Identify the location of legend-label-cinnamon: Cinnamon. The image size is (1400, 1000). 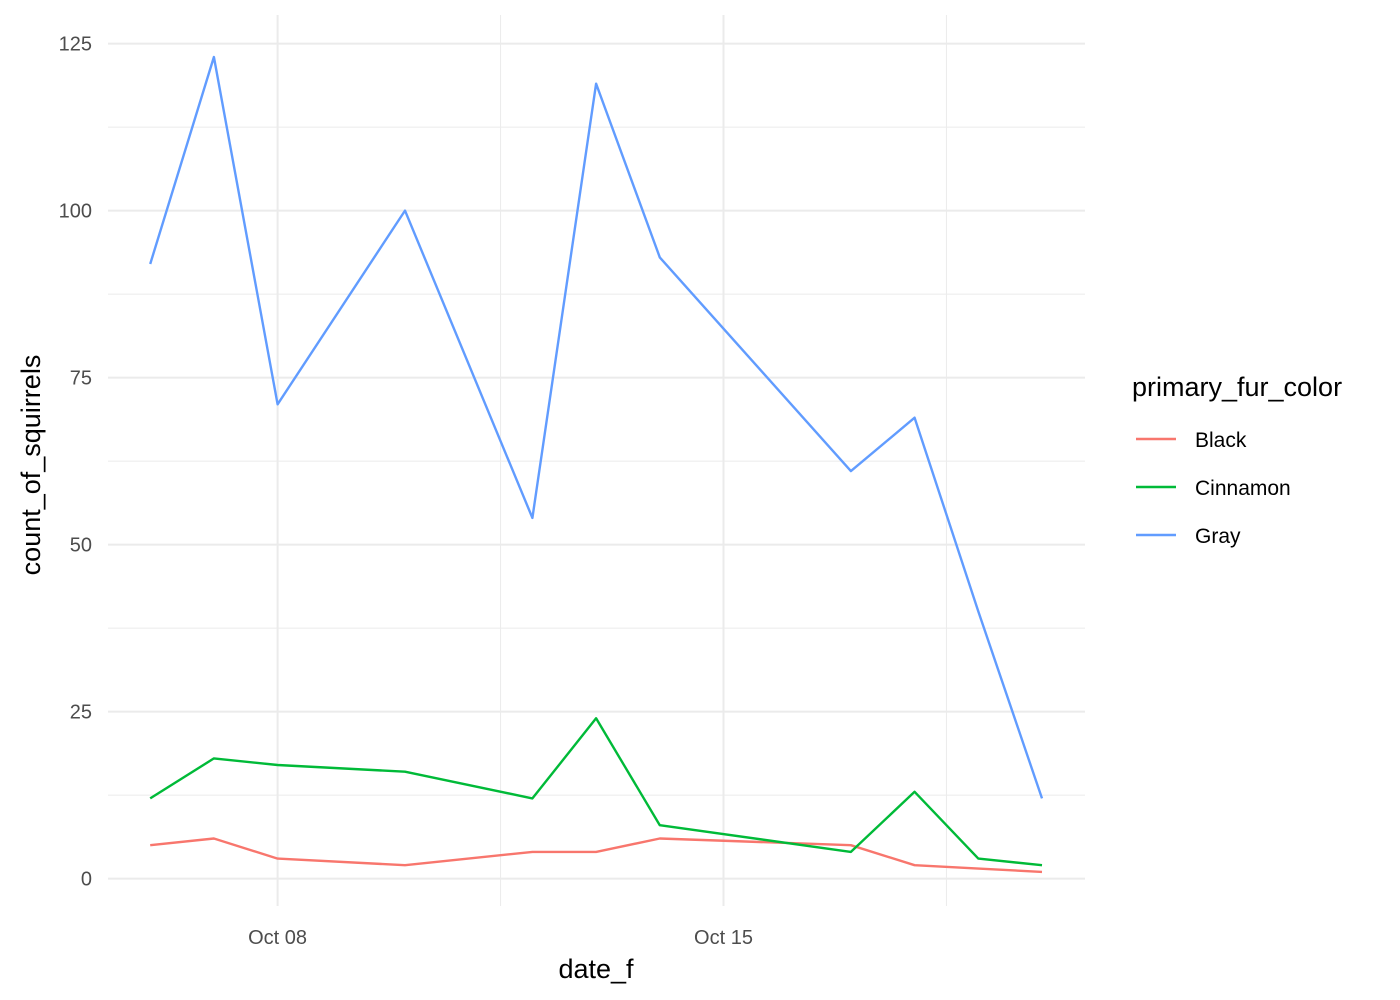
(1243, 488).